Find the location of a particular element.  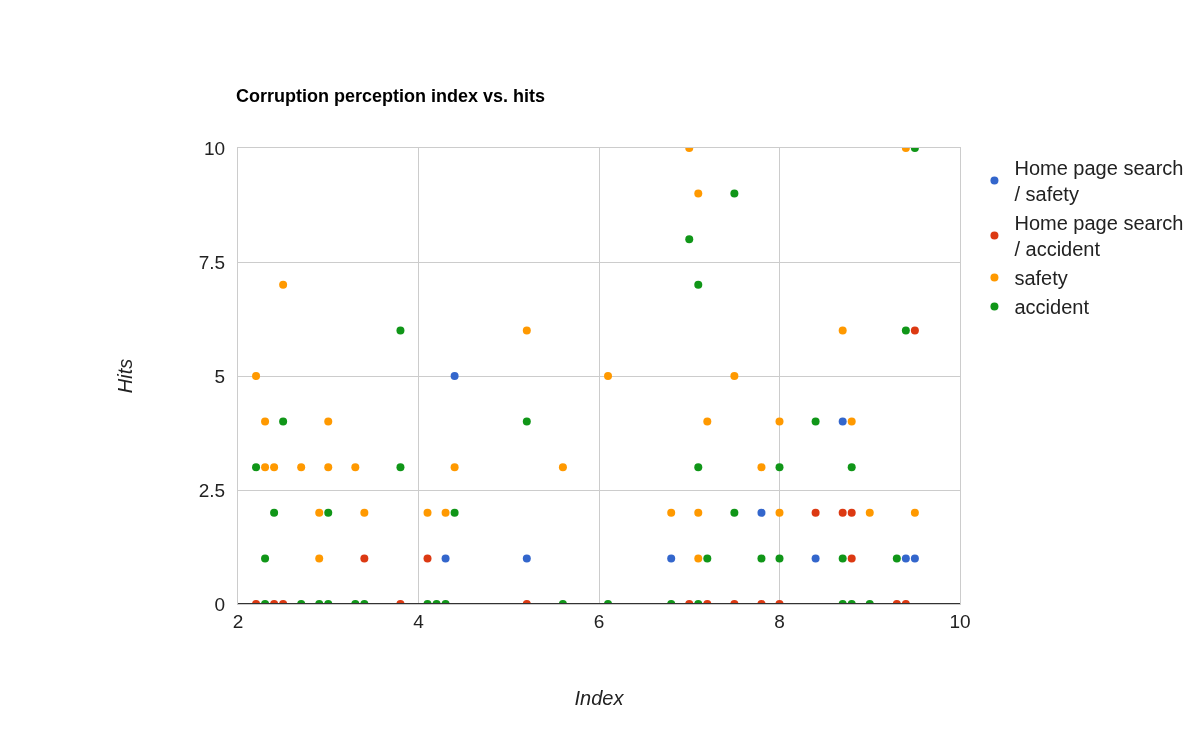

x-tick-label: 10 is located at coordinates (960, 621).